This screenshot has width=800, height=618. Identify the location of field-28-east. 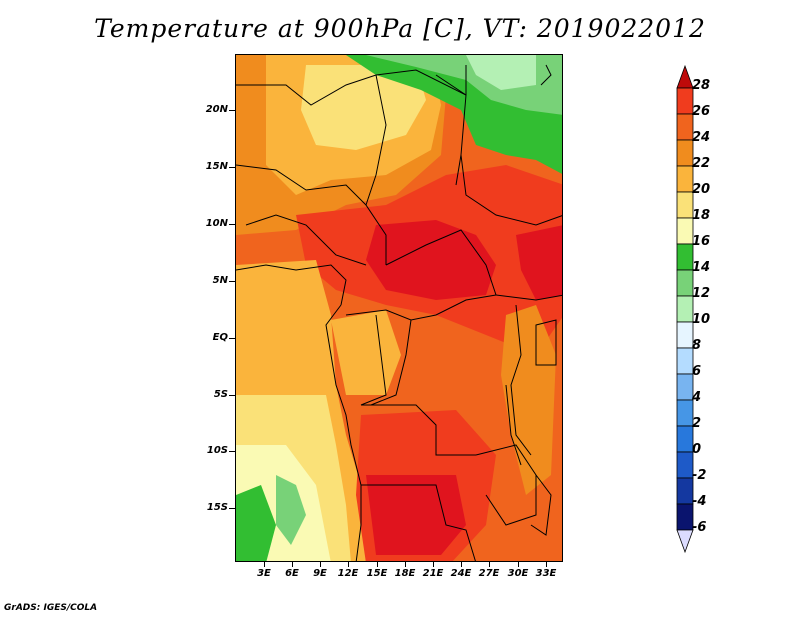
(539, 262).